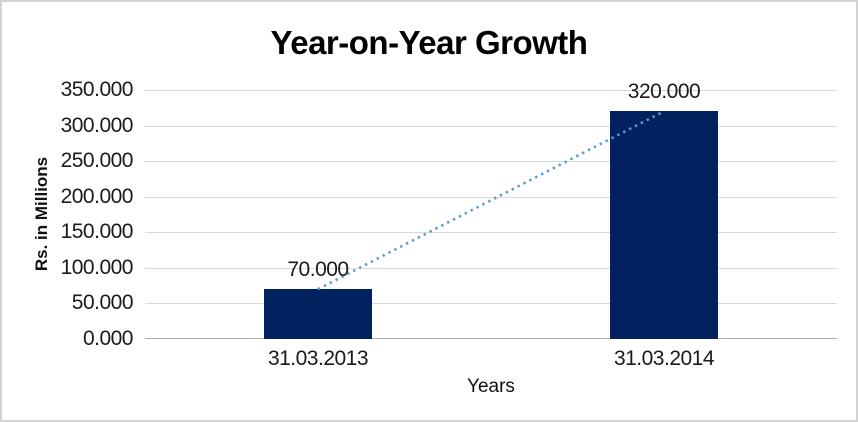 Image resolution: width=858 pixels, height=422 pixels. I want to click on y-tick-label: 150.000, so click(97, 232).